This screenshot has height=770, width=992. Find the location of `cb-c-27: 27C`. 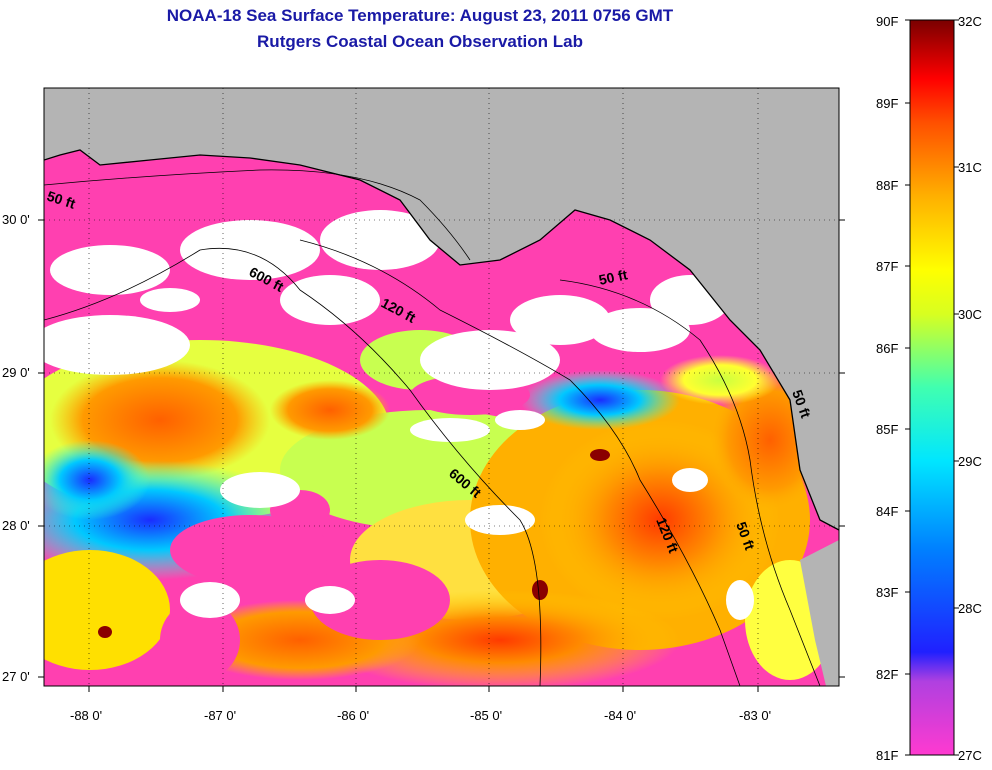

cb-c-27: 27C is located at coordinates (970, 755).